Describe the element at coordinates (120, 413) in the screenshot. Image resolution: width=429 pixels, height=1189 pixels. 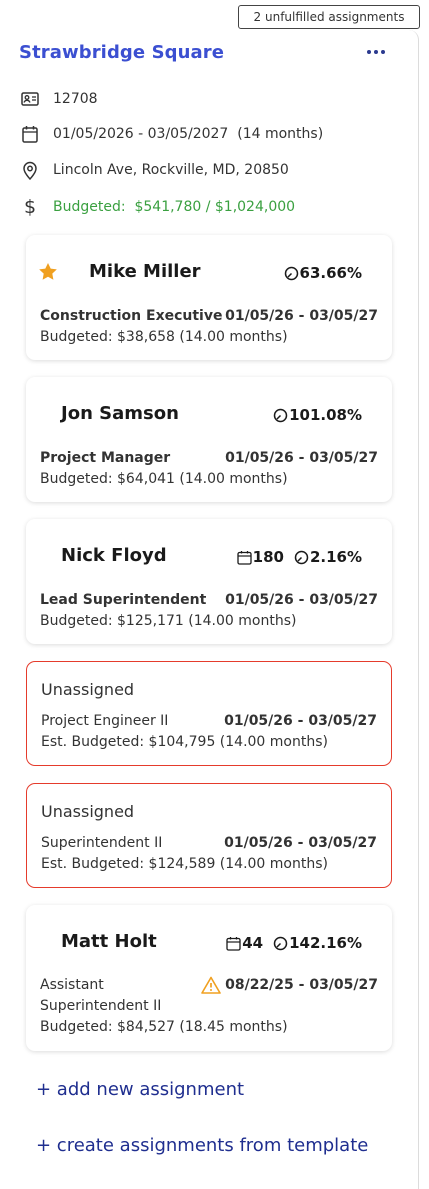
I see `assignee-name: Jon Samson` at that location.